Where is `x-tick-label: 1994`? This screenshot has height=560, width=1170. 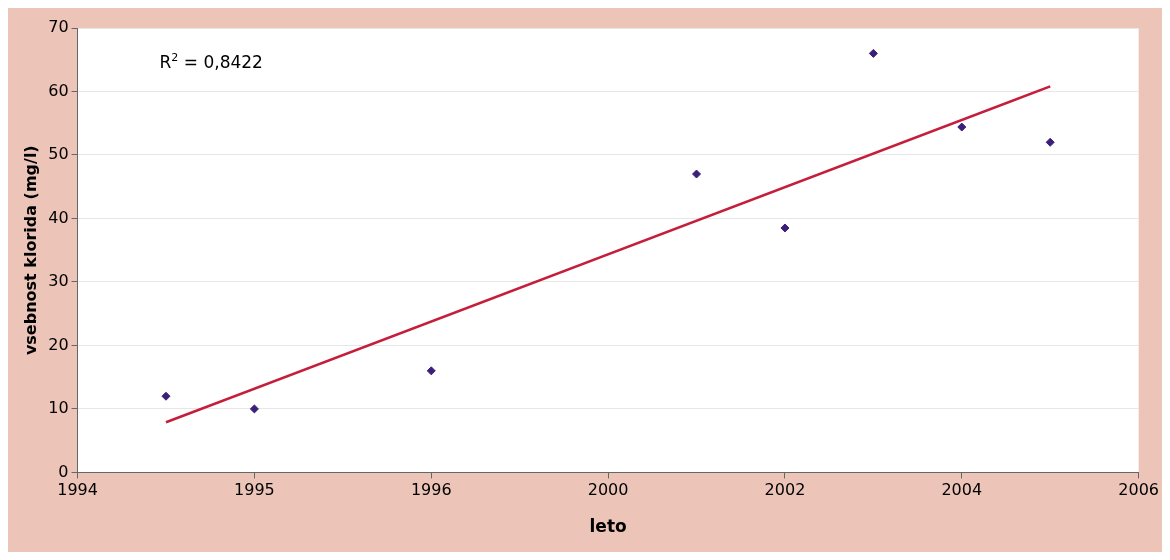
x-tick-label: 1994 is located at coordinates (77, 490).